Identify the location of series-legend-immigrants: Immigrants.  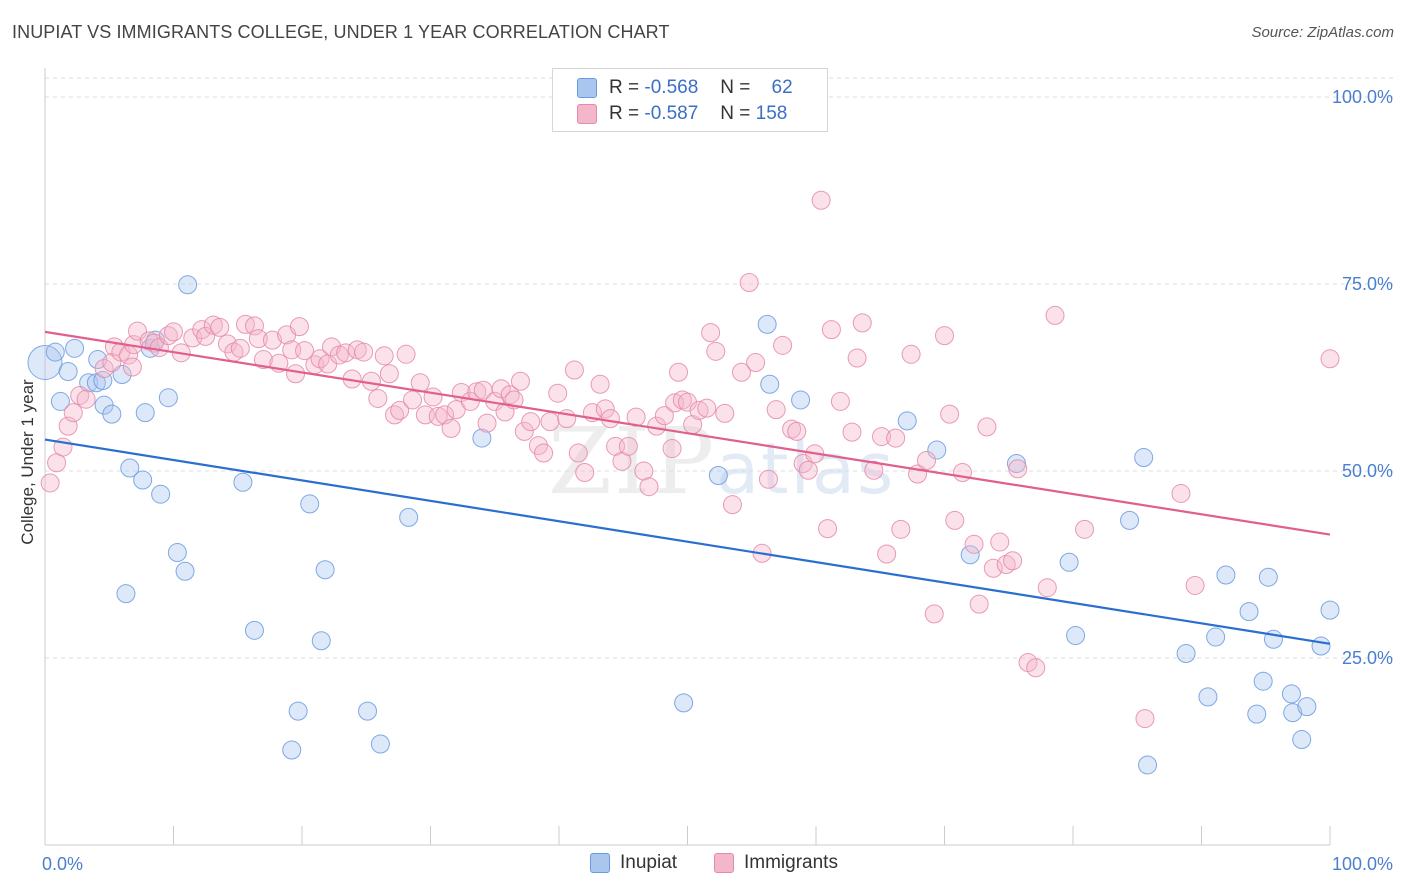
(776, 863).